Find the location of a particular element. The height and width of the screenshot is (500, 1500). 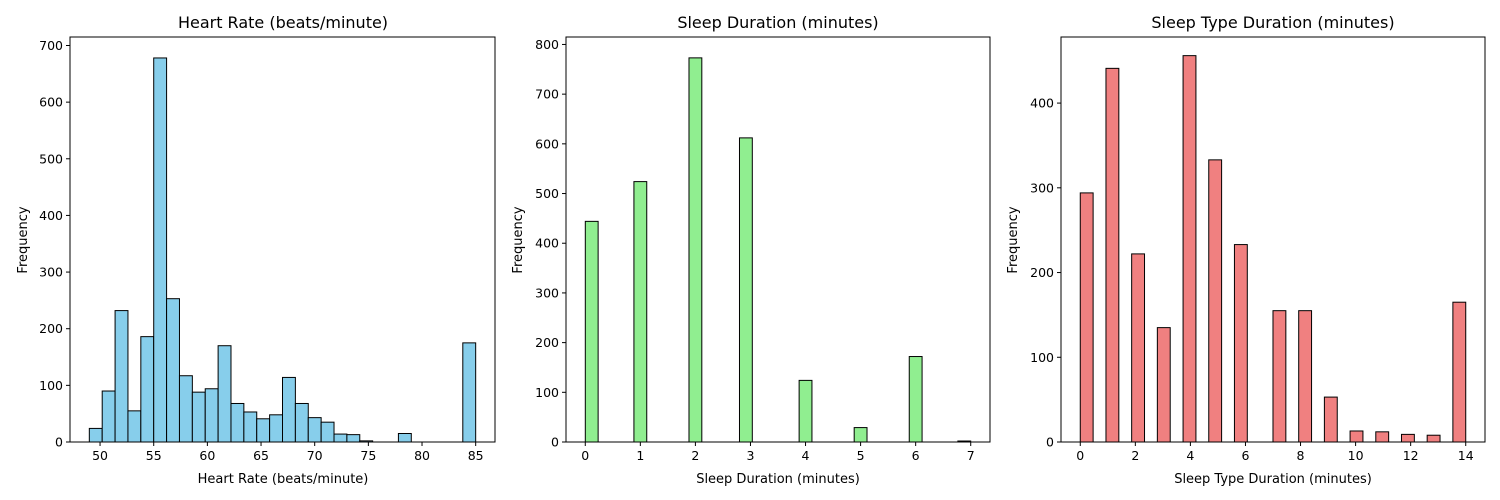

sleep-type-x-tick-label: 2 is located at coordinates (1135, 455).